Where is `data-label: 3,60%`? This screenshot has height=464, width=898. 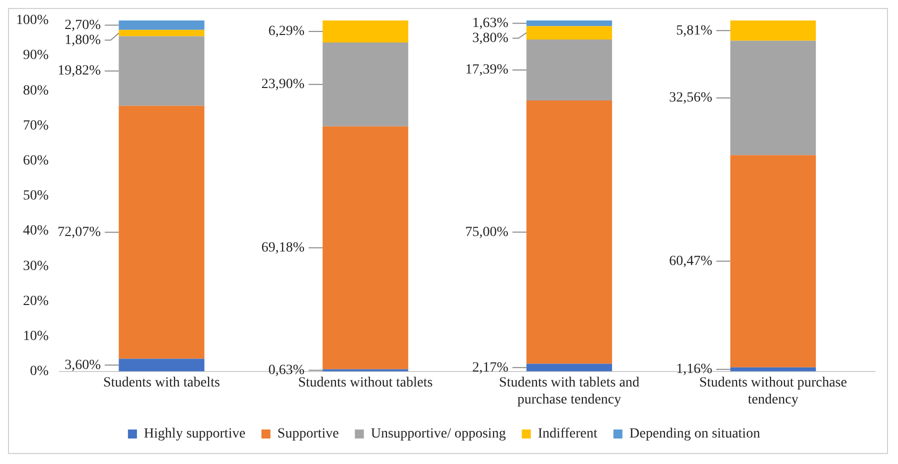
data-label: 3,60% is located at coordinates (83, 365).